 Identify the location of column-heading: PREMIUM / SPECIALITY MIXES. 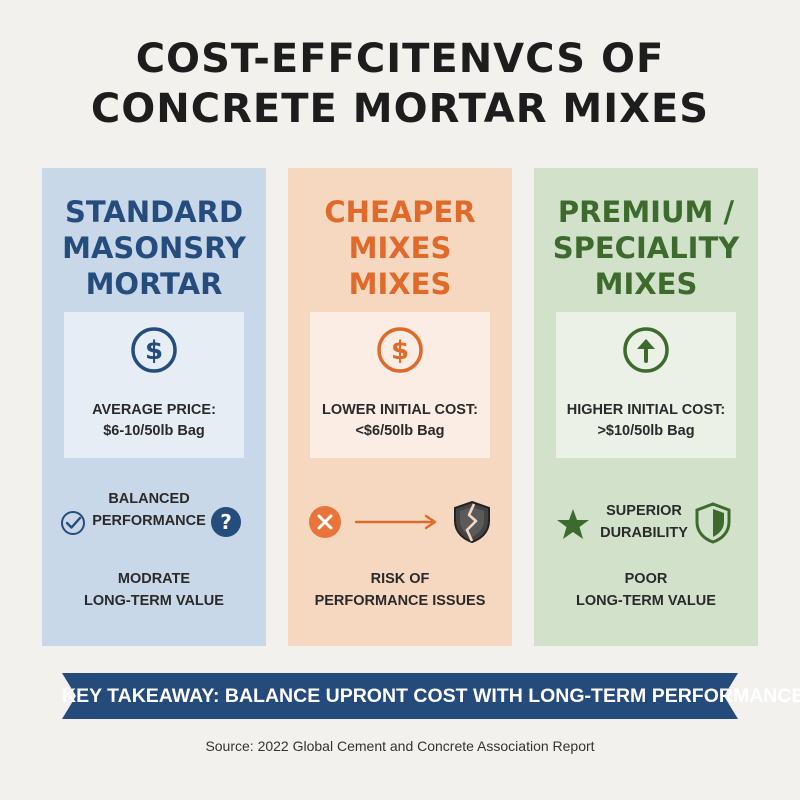
(646, 248).